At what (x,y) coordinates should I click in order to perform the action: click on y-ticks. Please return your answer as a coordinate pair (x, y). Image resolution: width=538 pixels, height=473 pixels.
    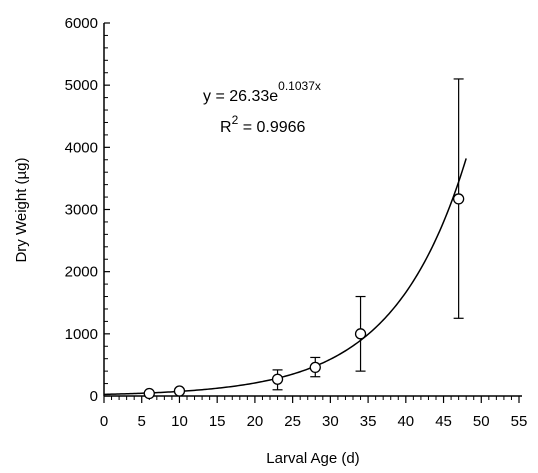
    Looking at the image, I should click on (107, 209).